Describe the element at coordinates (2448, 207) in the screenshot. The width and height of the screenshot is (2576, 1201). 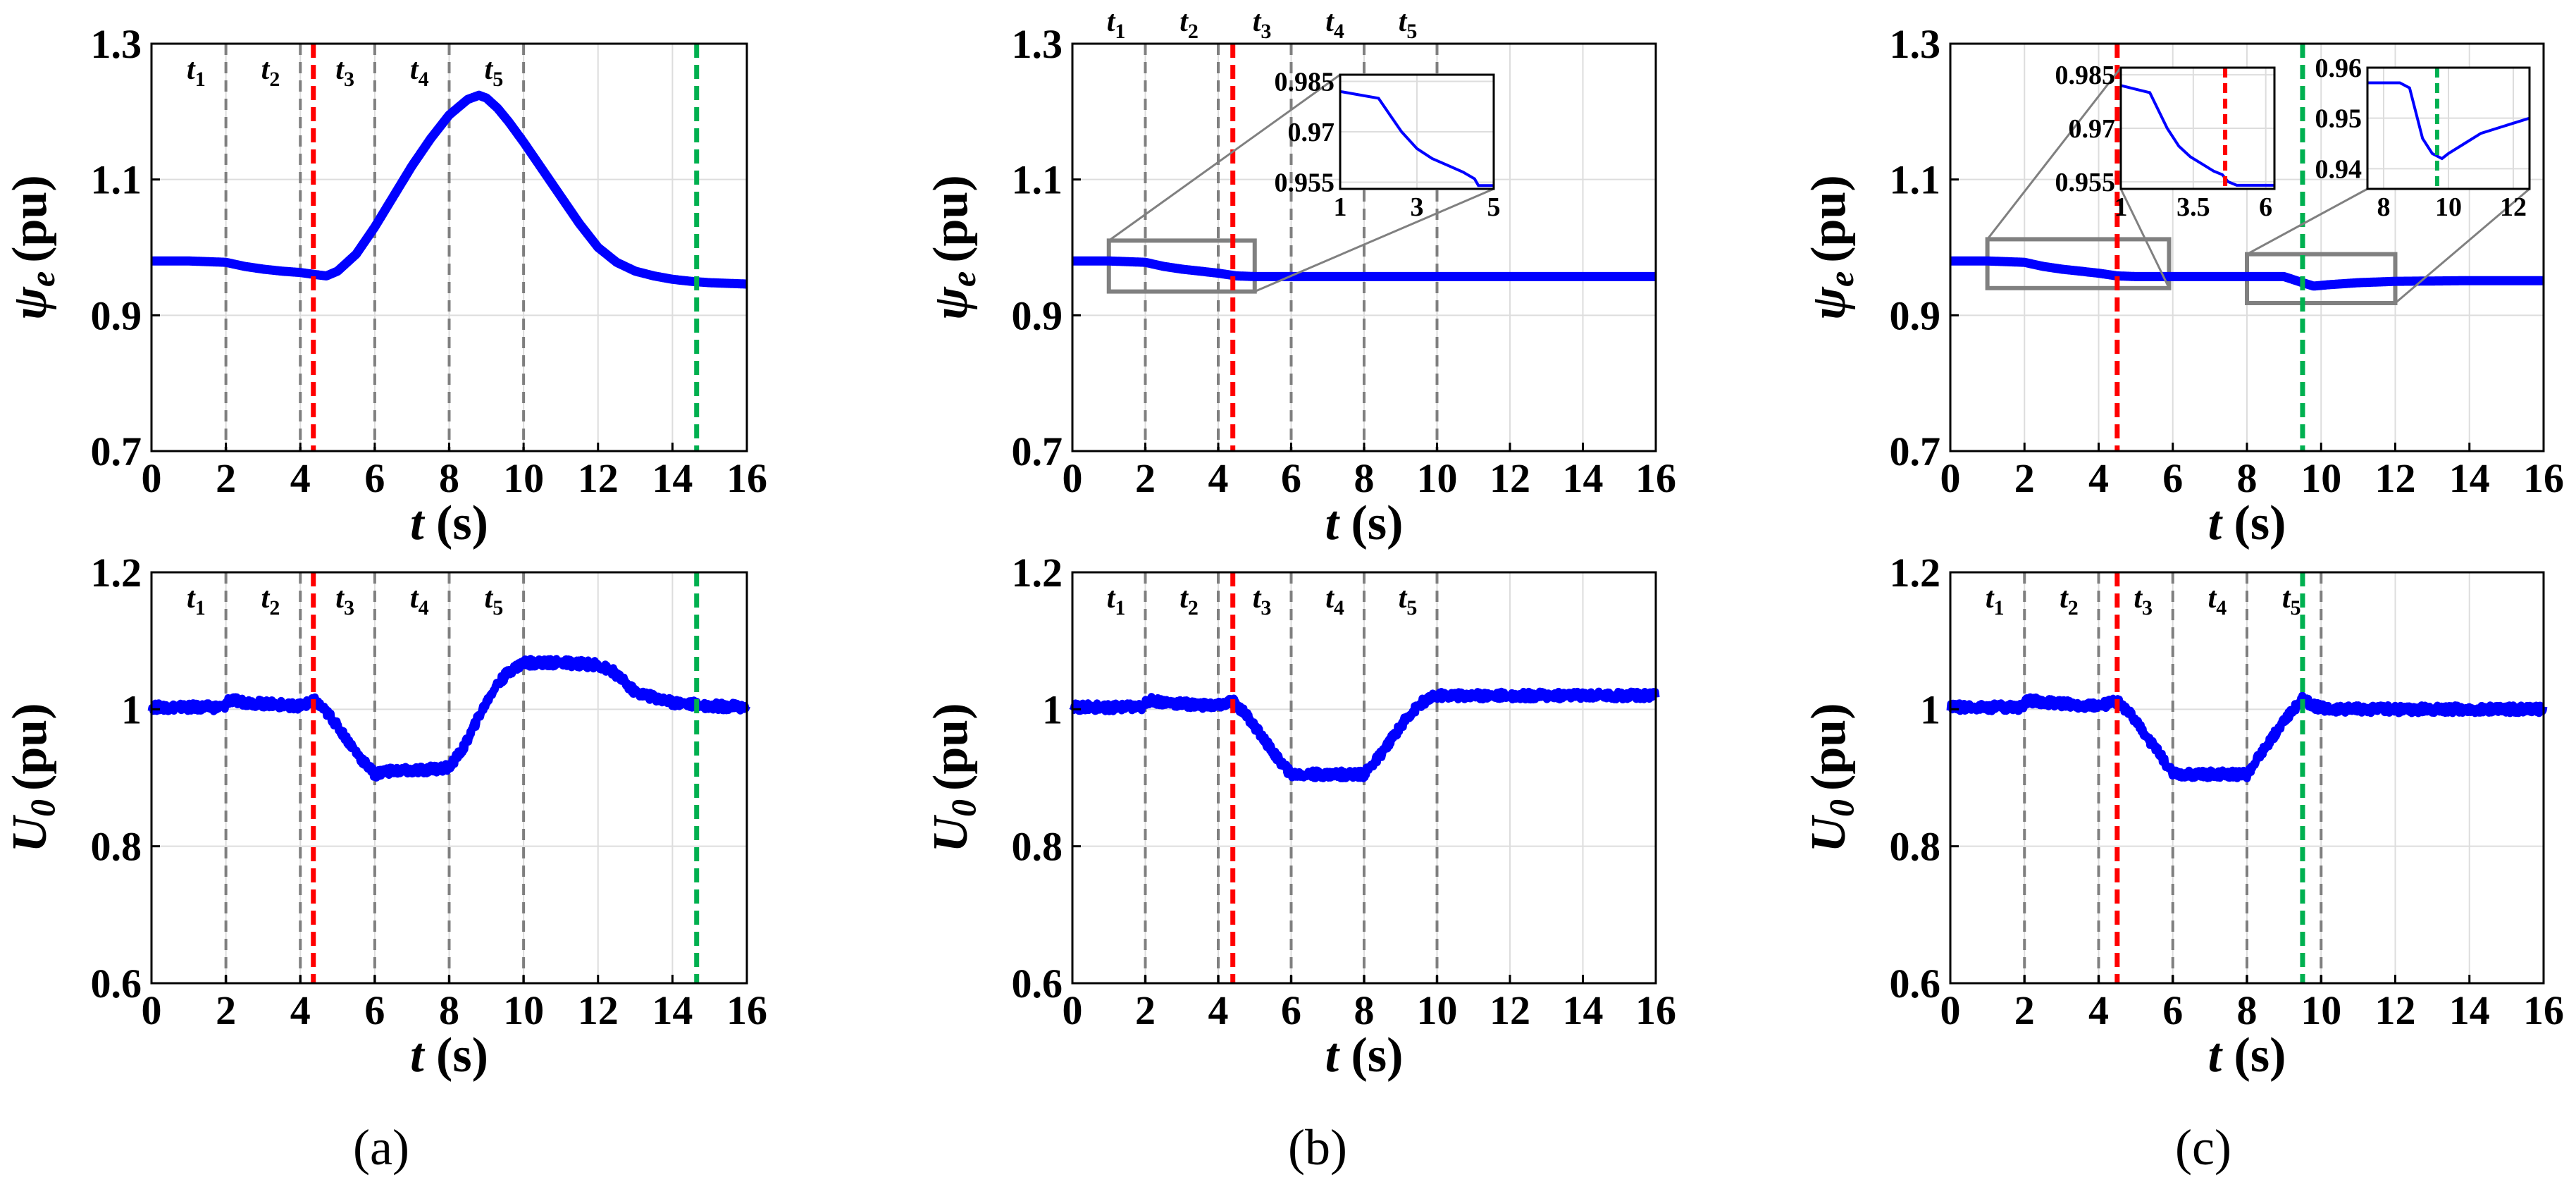
I see `inset-x-tick-label: 10` at that location.